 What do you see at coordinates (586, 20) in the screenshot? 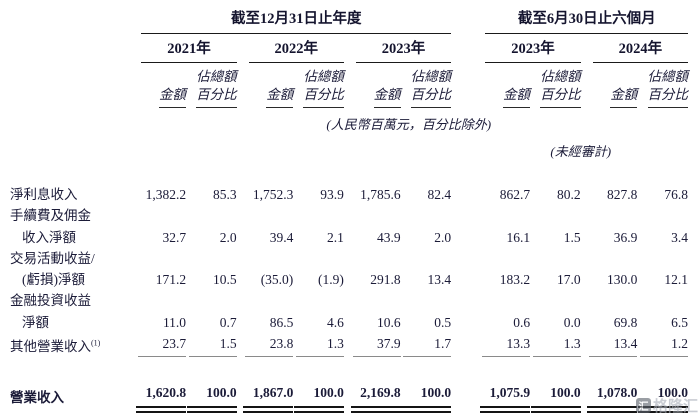
I see `group-header-interim: 截至6月30日止六個月` at bounding box center [586, 20].